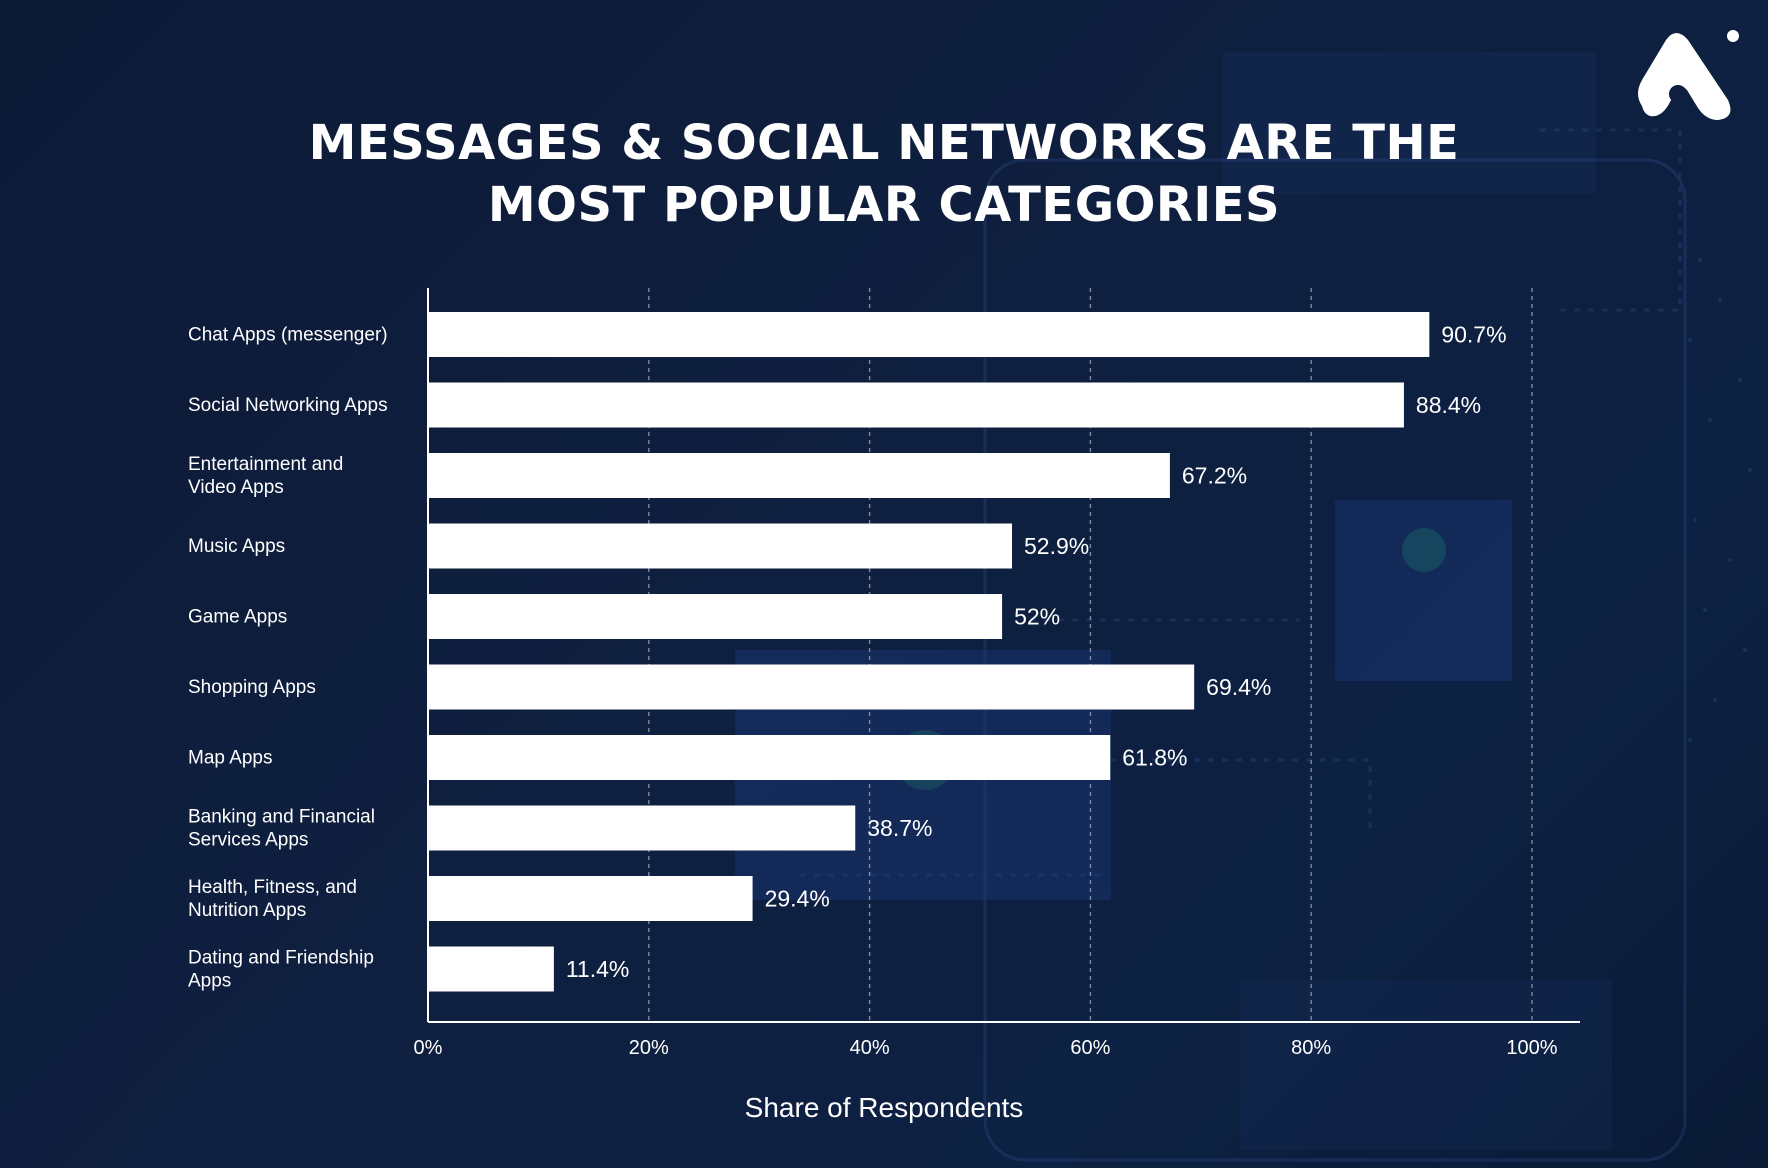 The image size is (1768, 1168). I want to click on category-label-line: Chat Apps (messenger), so click(288, 335).